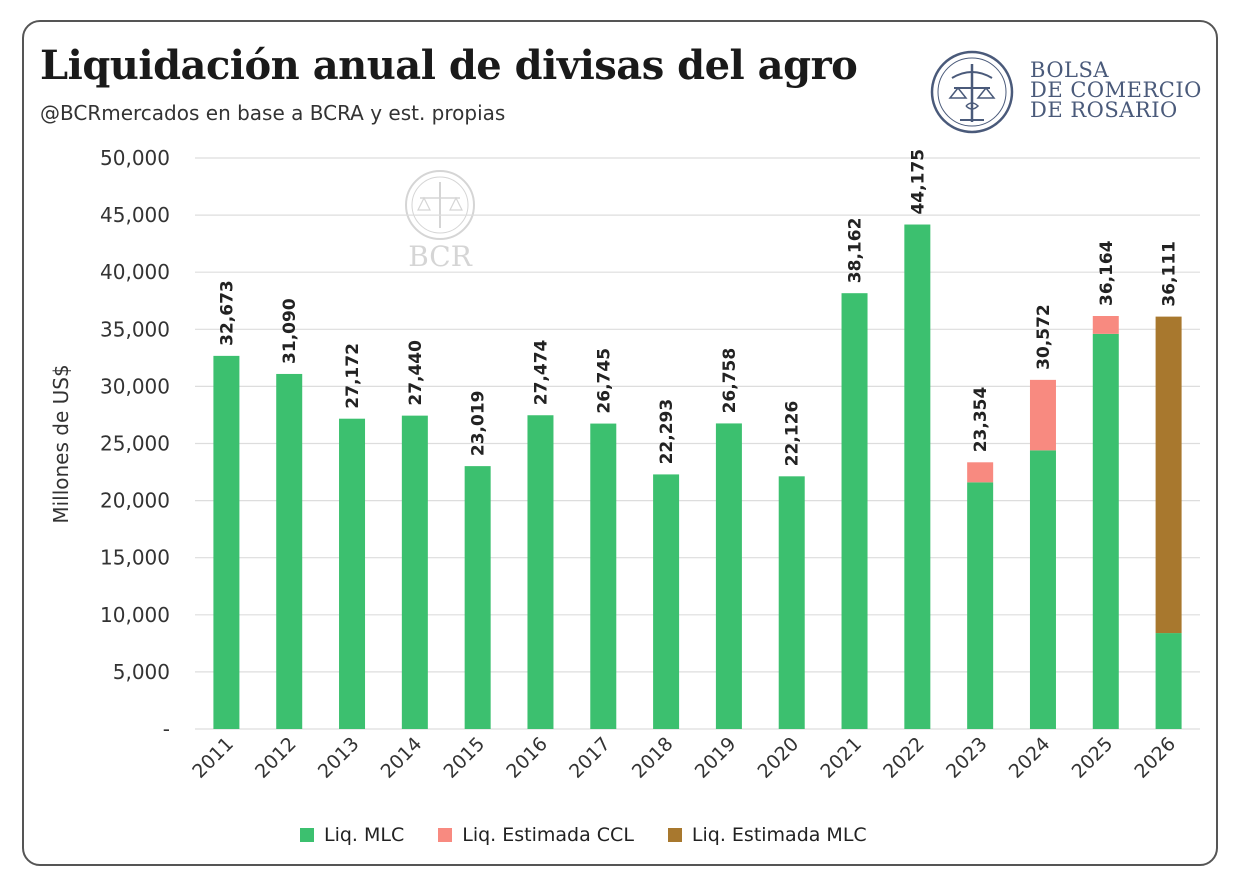 This screenshot has height=892, width=1244. I want to click on x-tick-label: 2021, so click(841, 758).